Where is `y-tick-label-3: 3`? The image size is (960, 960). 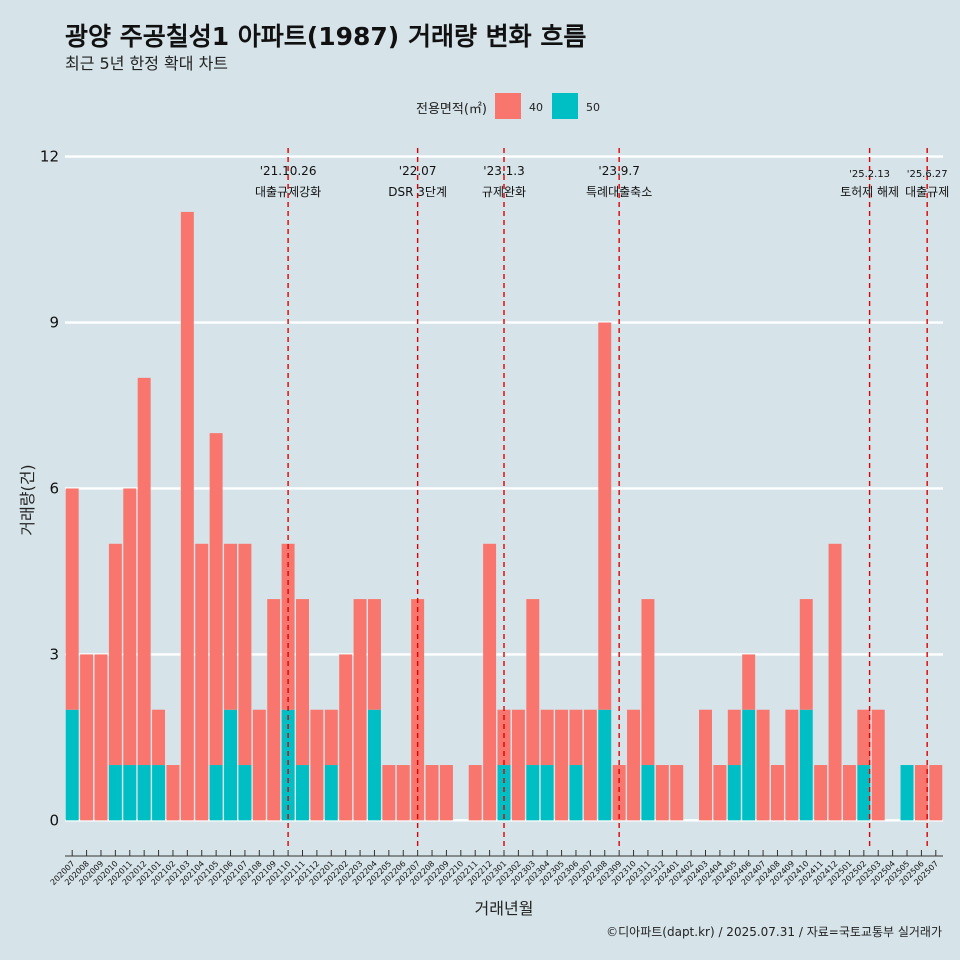
y-tick-label-3: 3 is located at coordinates (54, 654).